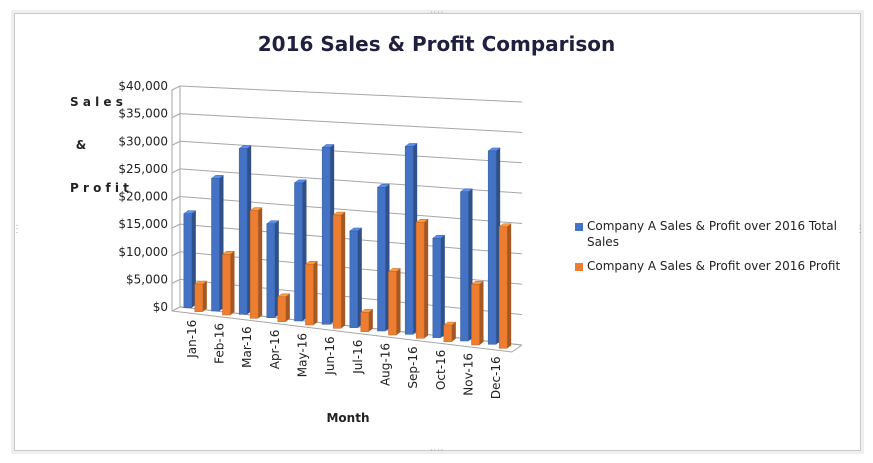  What do you see at coordinates (315, 293) in the screenshot?
I see `bar-profit-may-16-side` at bounding box center [315, 293].